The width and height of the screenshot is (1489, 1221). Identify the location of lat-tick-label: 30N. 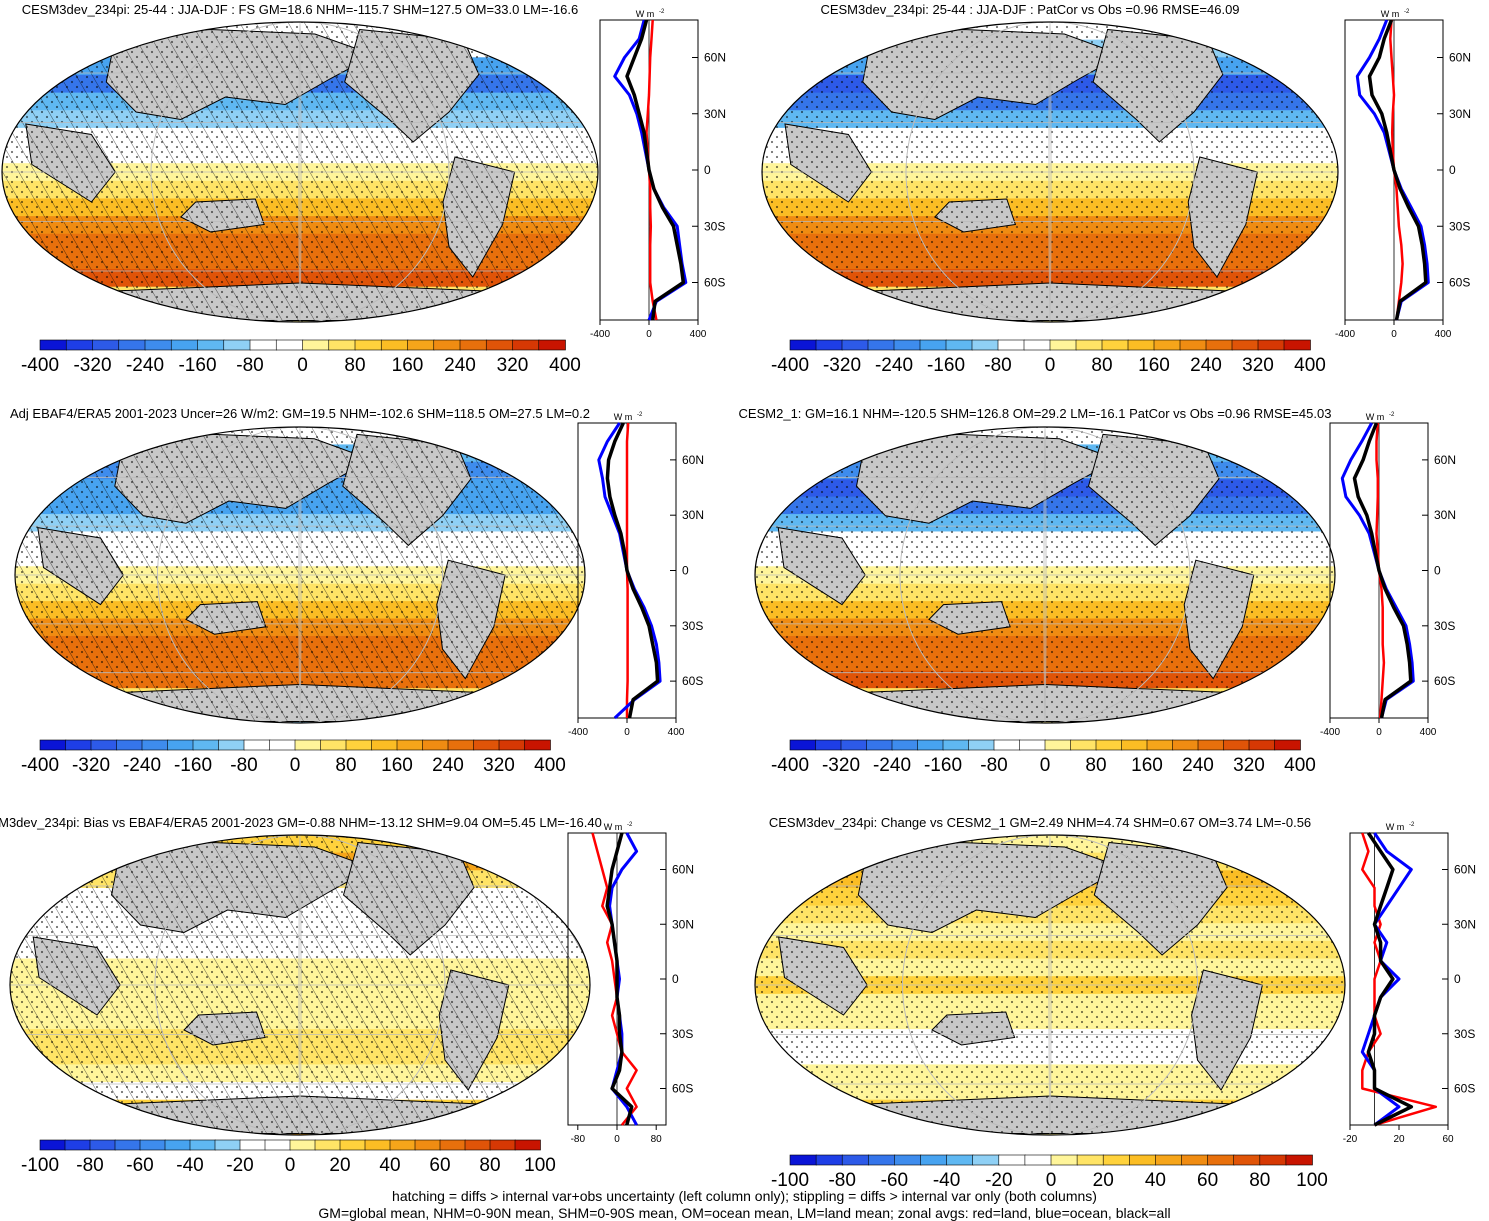
(1465, 924).